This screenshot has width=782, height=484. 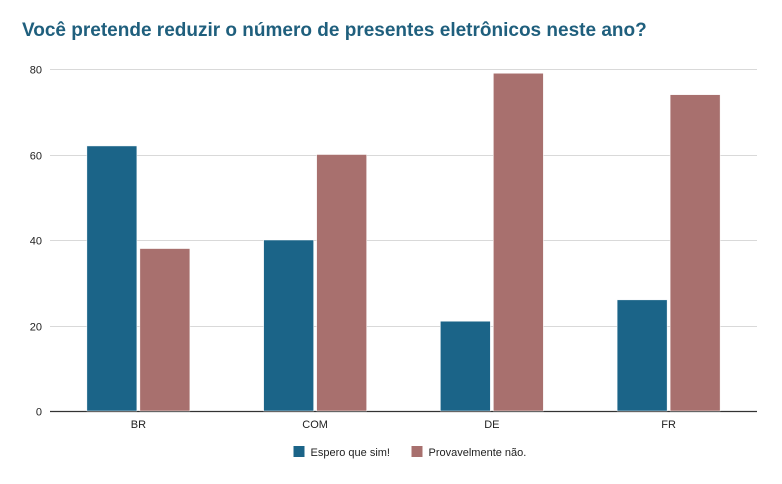 I want to click on x-tick-label: BR, so click(x=138, y=425).